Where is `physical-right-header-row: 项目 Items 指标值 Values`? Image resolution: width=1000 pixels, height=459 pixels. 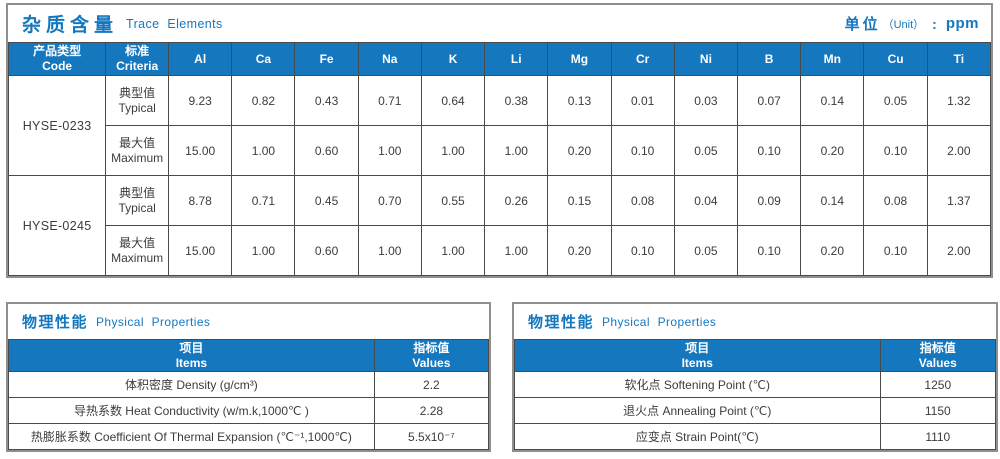 physical-right-header-row: 项目 Items 指标值 Values is located at coordinates (755, 355).